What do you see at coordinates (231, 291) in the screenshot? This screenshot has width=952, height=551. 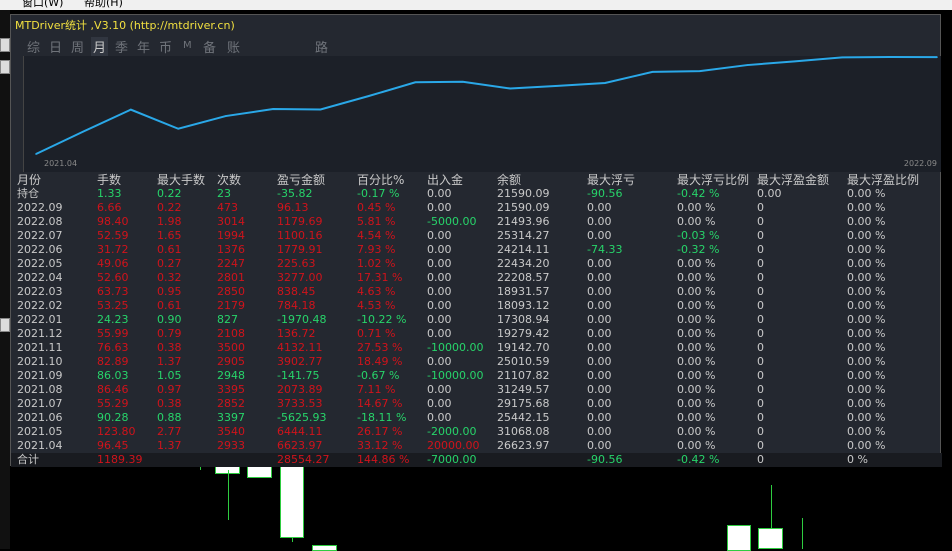 I see `cell-col-3: 2850` at bounding box center [231, 291].